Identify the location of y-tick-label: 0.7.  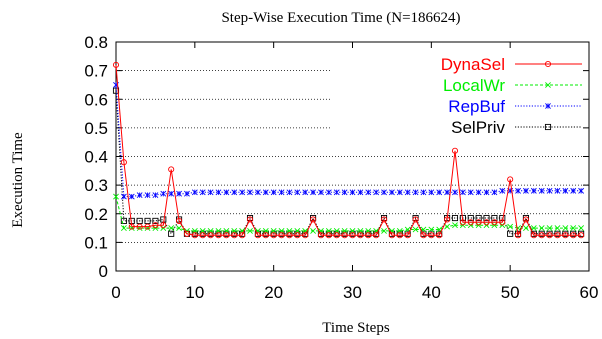
(96, 71).